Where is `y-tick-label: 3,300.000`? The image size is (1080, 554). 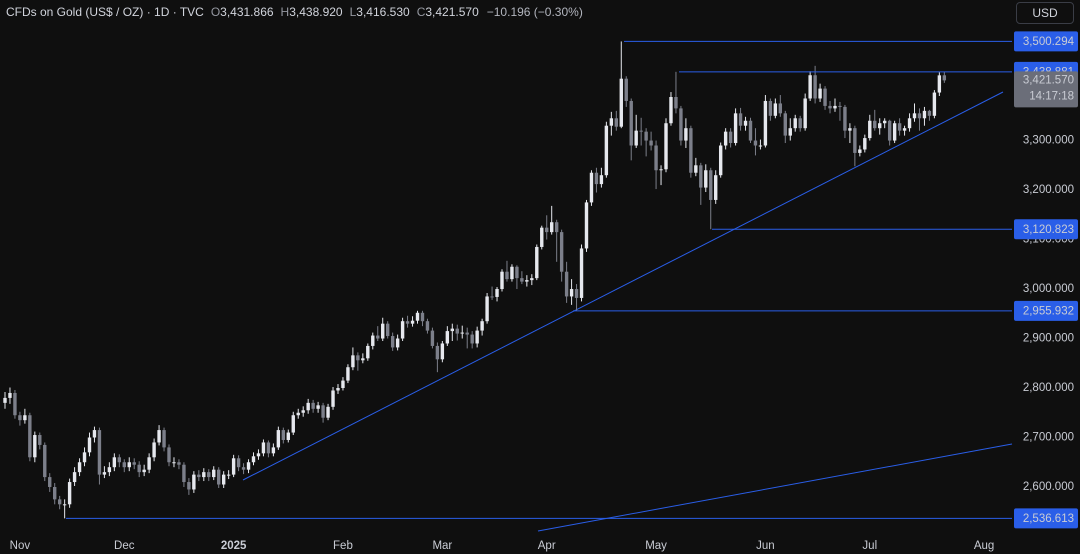 y-tick-label: 3,300.000 is located at coordinates (1048, 141).